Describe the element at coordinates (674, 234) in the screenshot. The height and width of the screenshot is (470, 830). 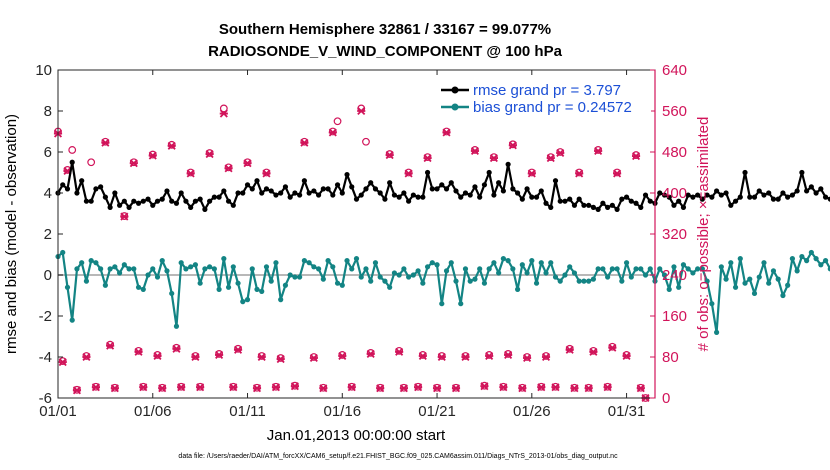
I see `y2-tick-label: 320` at that location.